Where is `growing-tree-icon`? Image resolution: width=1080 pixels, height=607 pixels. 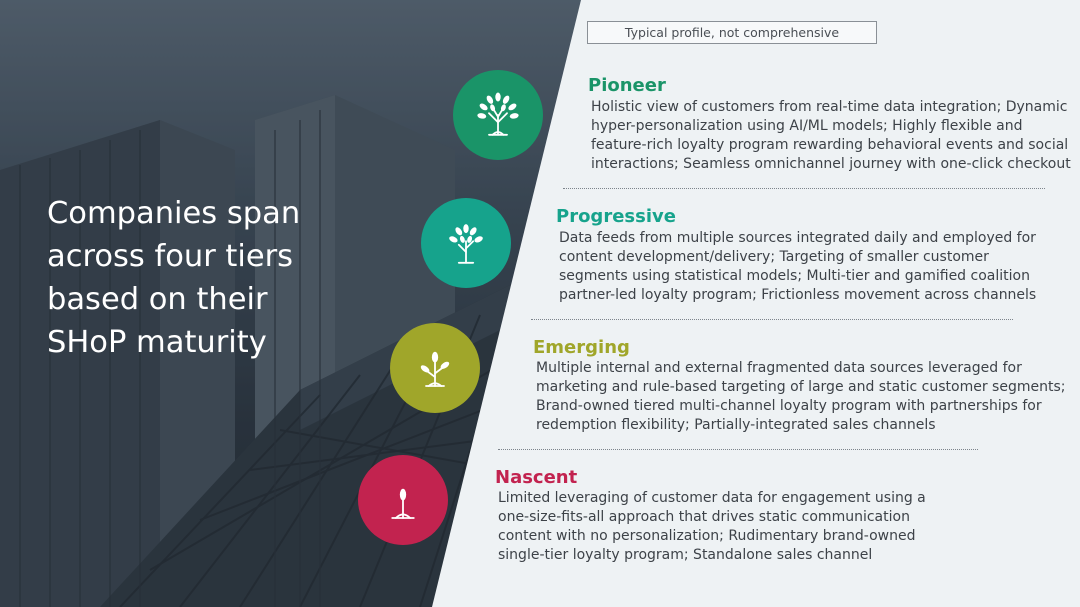 growing-tree-icon is located at coordinates (466, 244).